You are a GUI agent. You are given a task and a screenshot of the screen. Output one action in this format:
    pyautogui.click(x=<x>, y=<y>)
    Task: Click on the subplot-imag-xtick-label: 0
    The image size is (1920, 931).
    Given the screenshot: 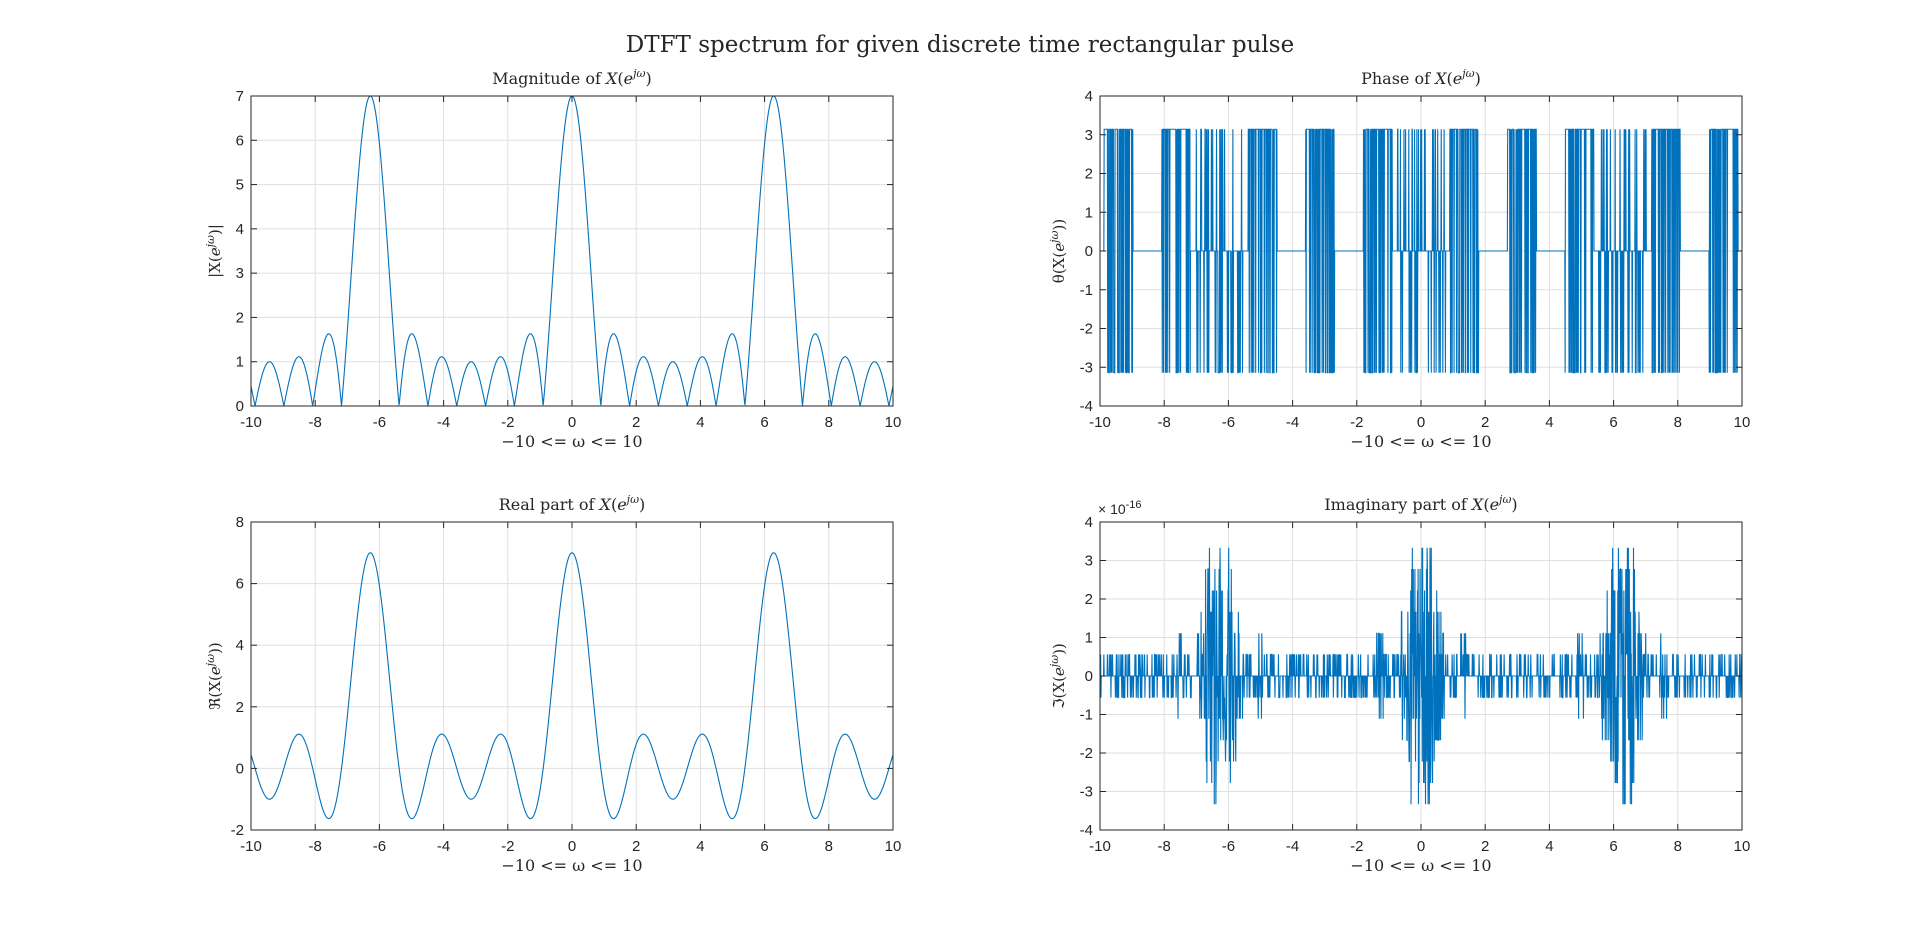 What is the action you would take?
    pyautogui.click(x=1421, y=846)
    